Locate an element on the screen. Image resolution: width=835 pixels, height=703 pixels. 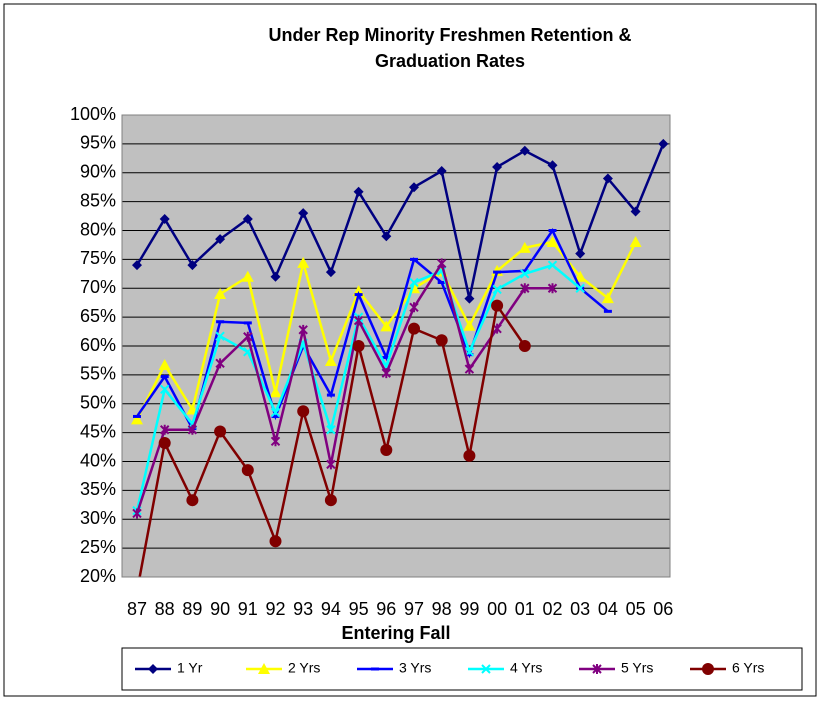
y-tick-label: 50% is located at coordinates (98, 403).